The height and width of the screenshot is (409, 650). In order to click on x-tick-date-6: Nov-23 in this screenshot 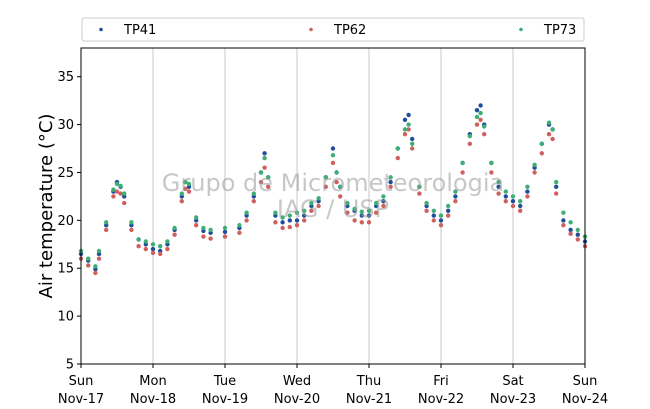, I will do `click(513, 399)`.